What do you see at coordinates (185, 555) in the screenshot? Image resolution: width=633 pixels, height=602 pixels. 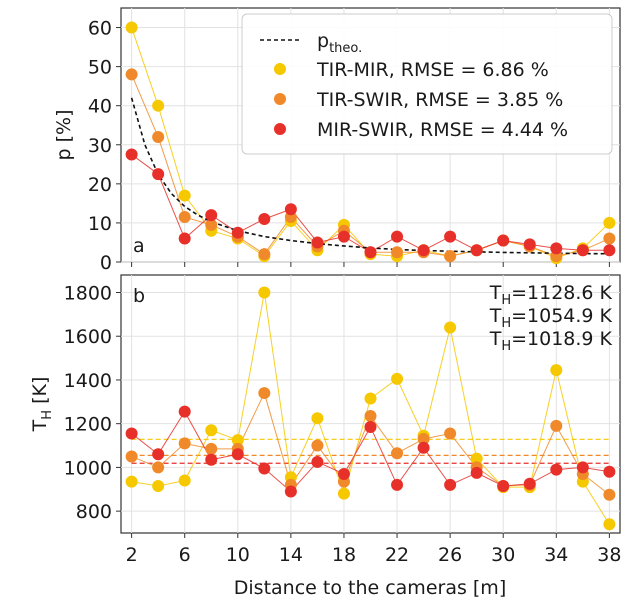 I see `x-tick-label: 6` at bounding box center [185, 555].